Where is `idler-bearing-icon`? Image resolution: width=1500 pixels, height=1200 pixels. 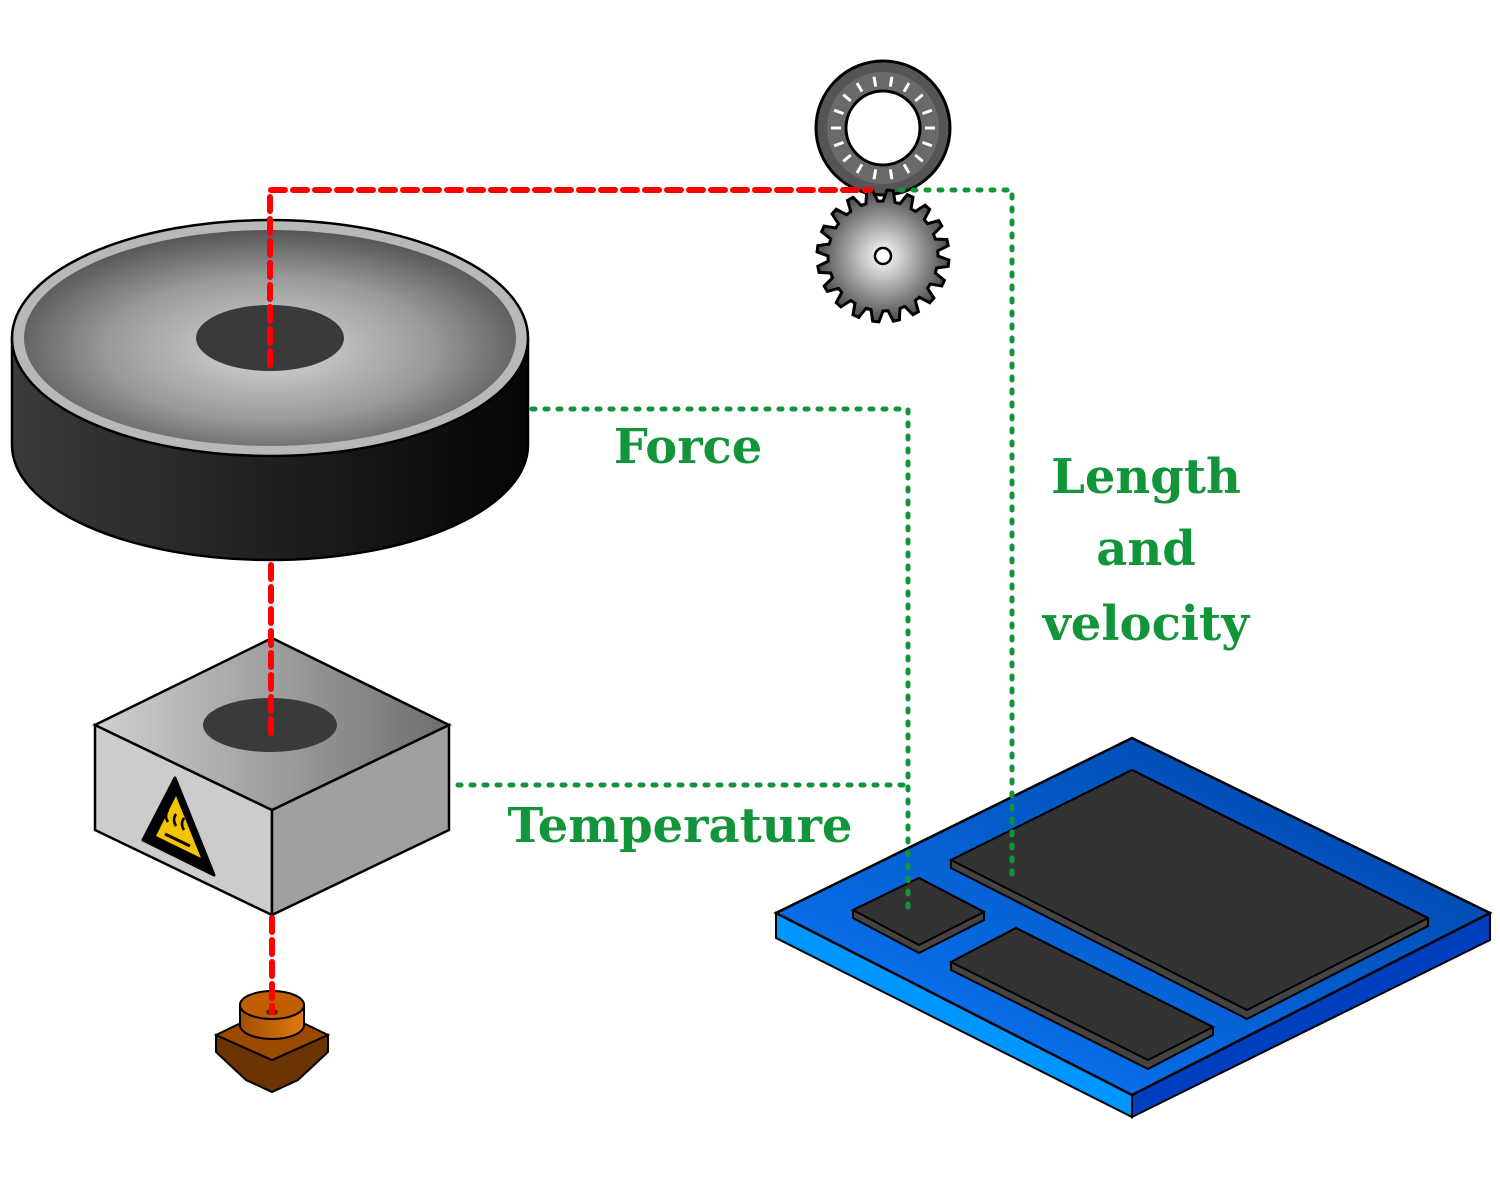 idler-bearing-icon is located at coordinates (883, 128).